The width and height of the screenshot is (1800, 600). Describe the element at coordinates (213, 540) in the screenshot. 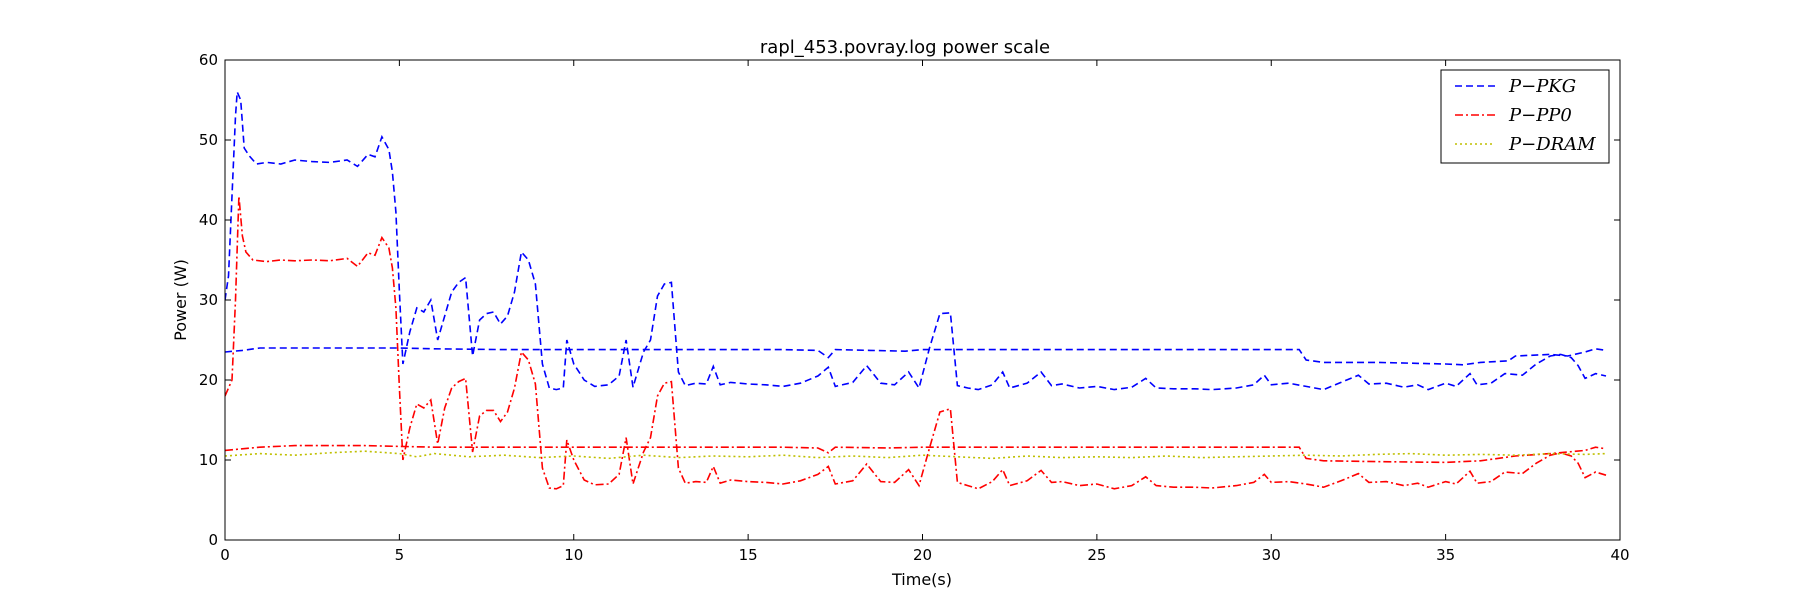

I see `y-tick-label: 0` at that location.